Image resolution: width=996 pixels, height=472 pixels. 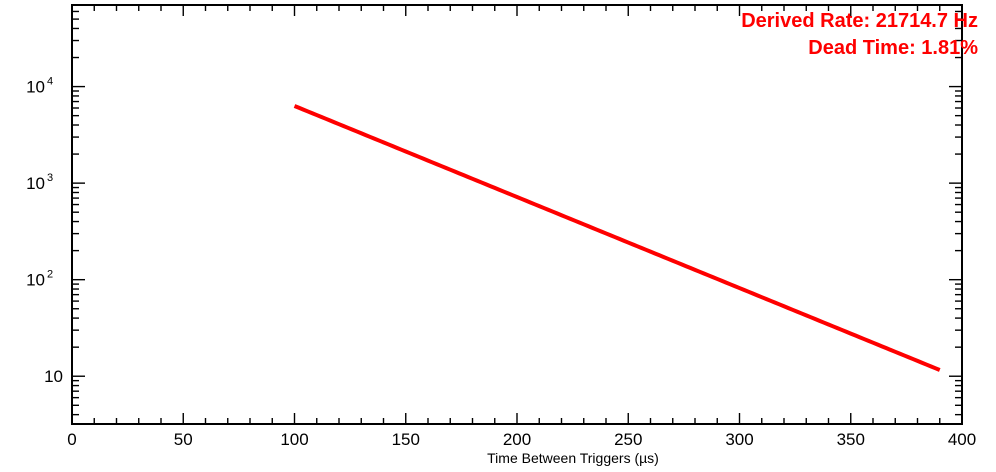 What do you see at coordinates (962, 439) in the screenshot?
I see `x-tick-label: 400` at bounding box center [962, 439].